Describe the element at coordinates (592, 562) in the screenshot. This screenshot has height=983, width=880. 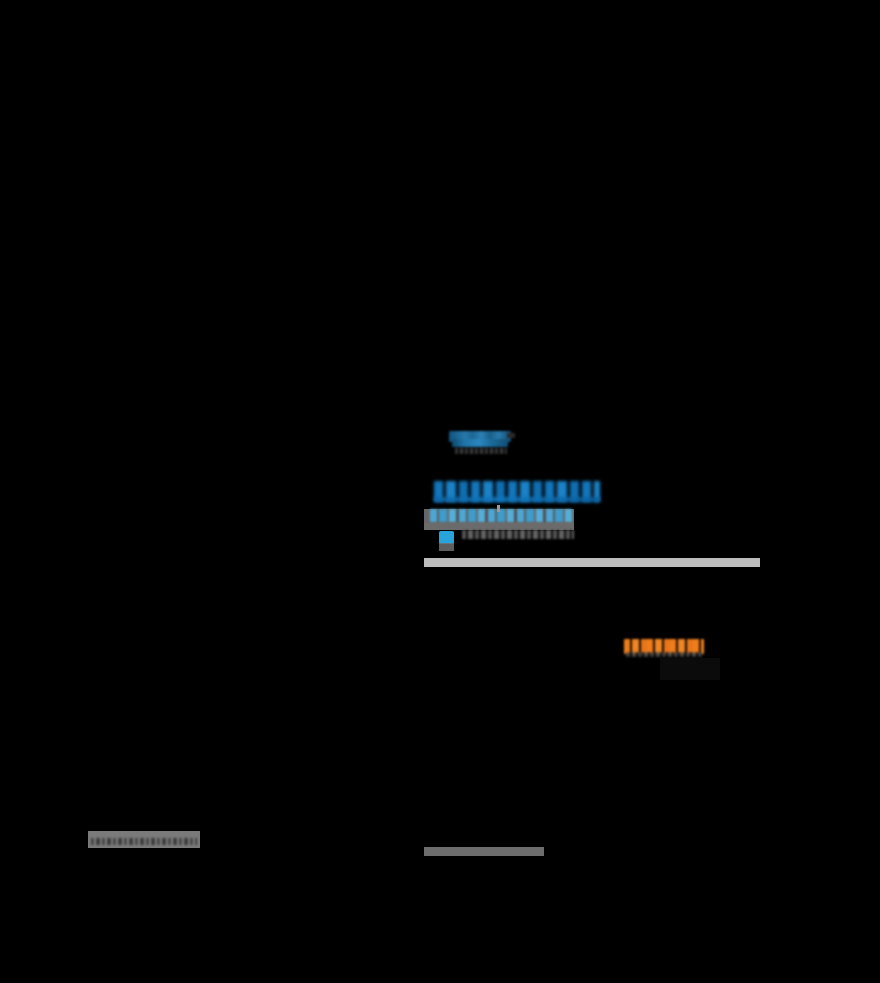
I see `section-divider` at that location.